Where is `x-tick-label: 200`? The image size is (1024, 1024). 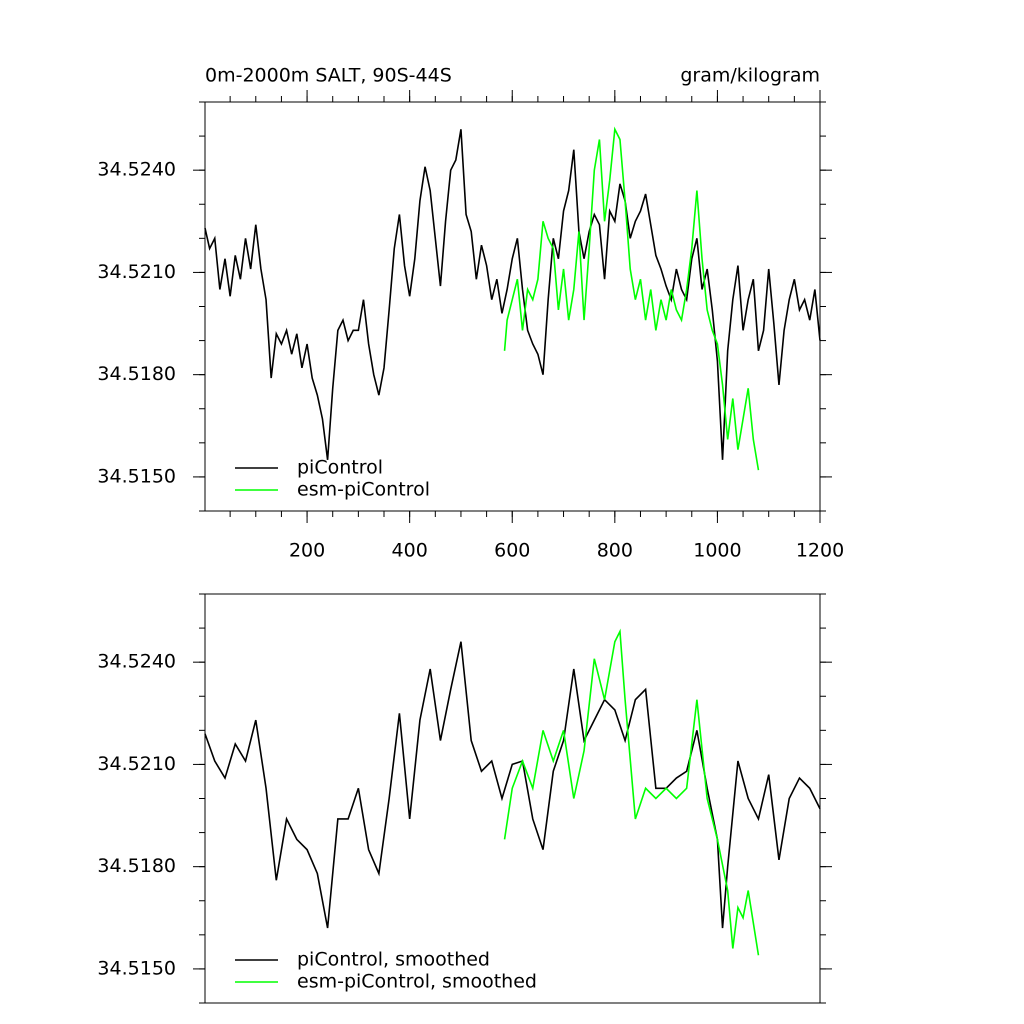
x-tick-label: 200 is located at coordinates (307, 551).